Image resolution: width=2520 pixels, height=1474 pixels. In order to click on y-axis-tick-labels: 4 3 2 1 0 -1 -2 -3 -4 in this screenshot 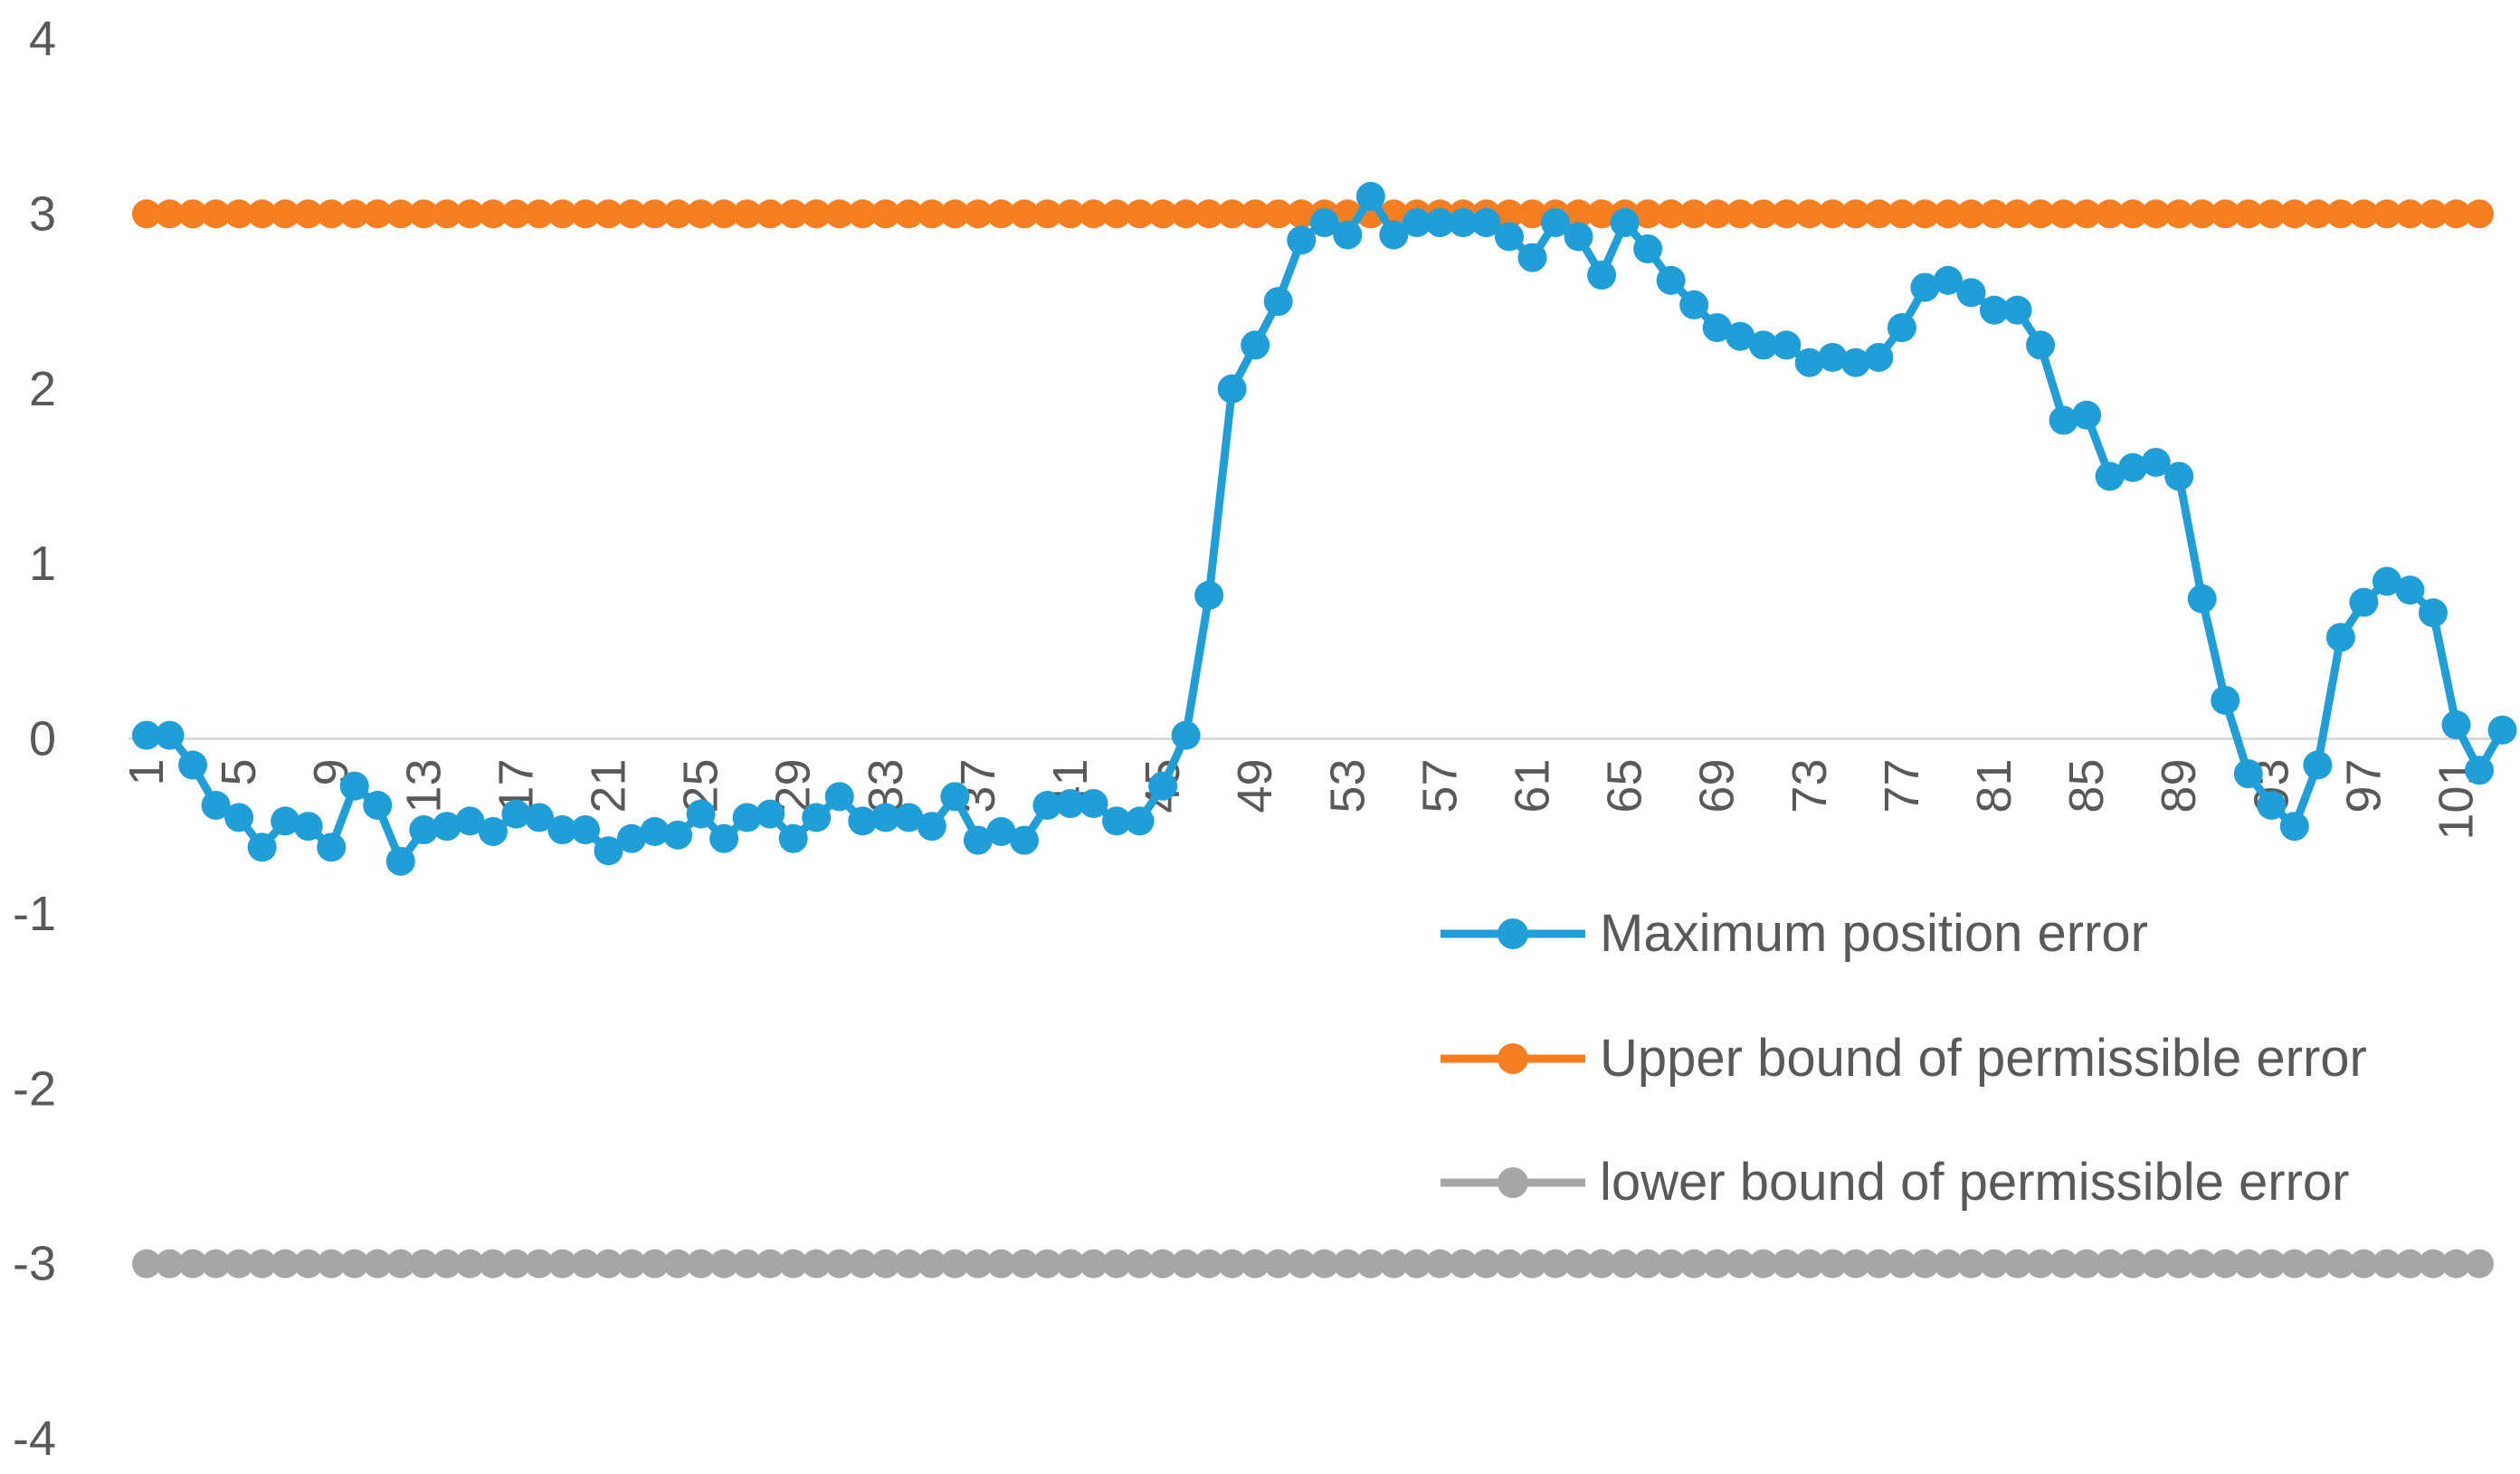, I will do `click(34, 739)`.